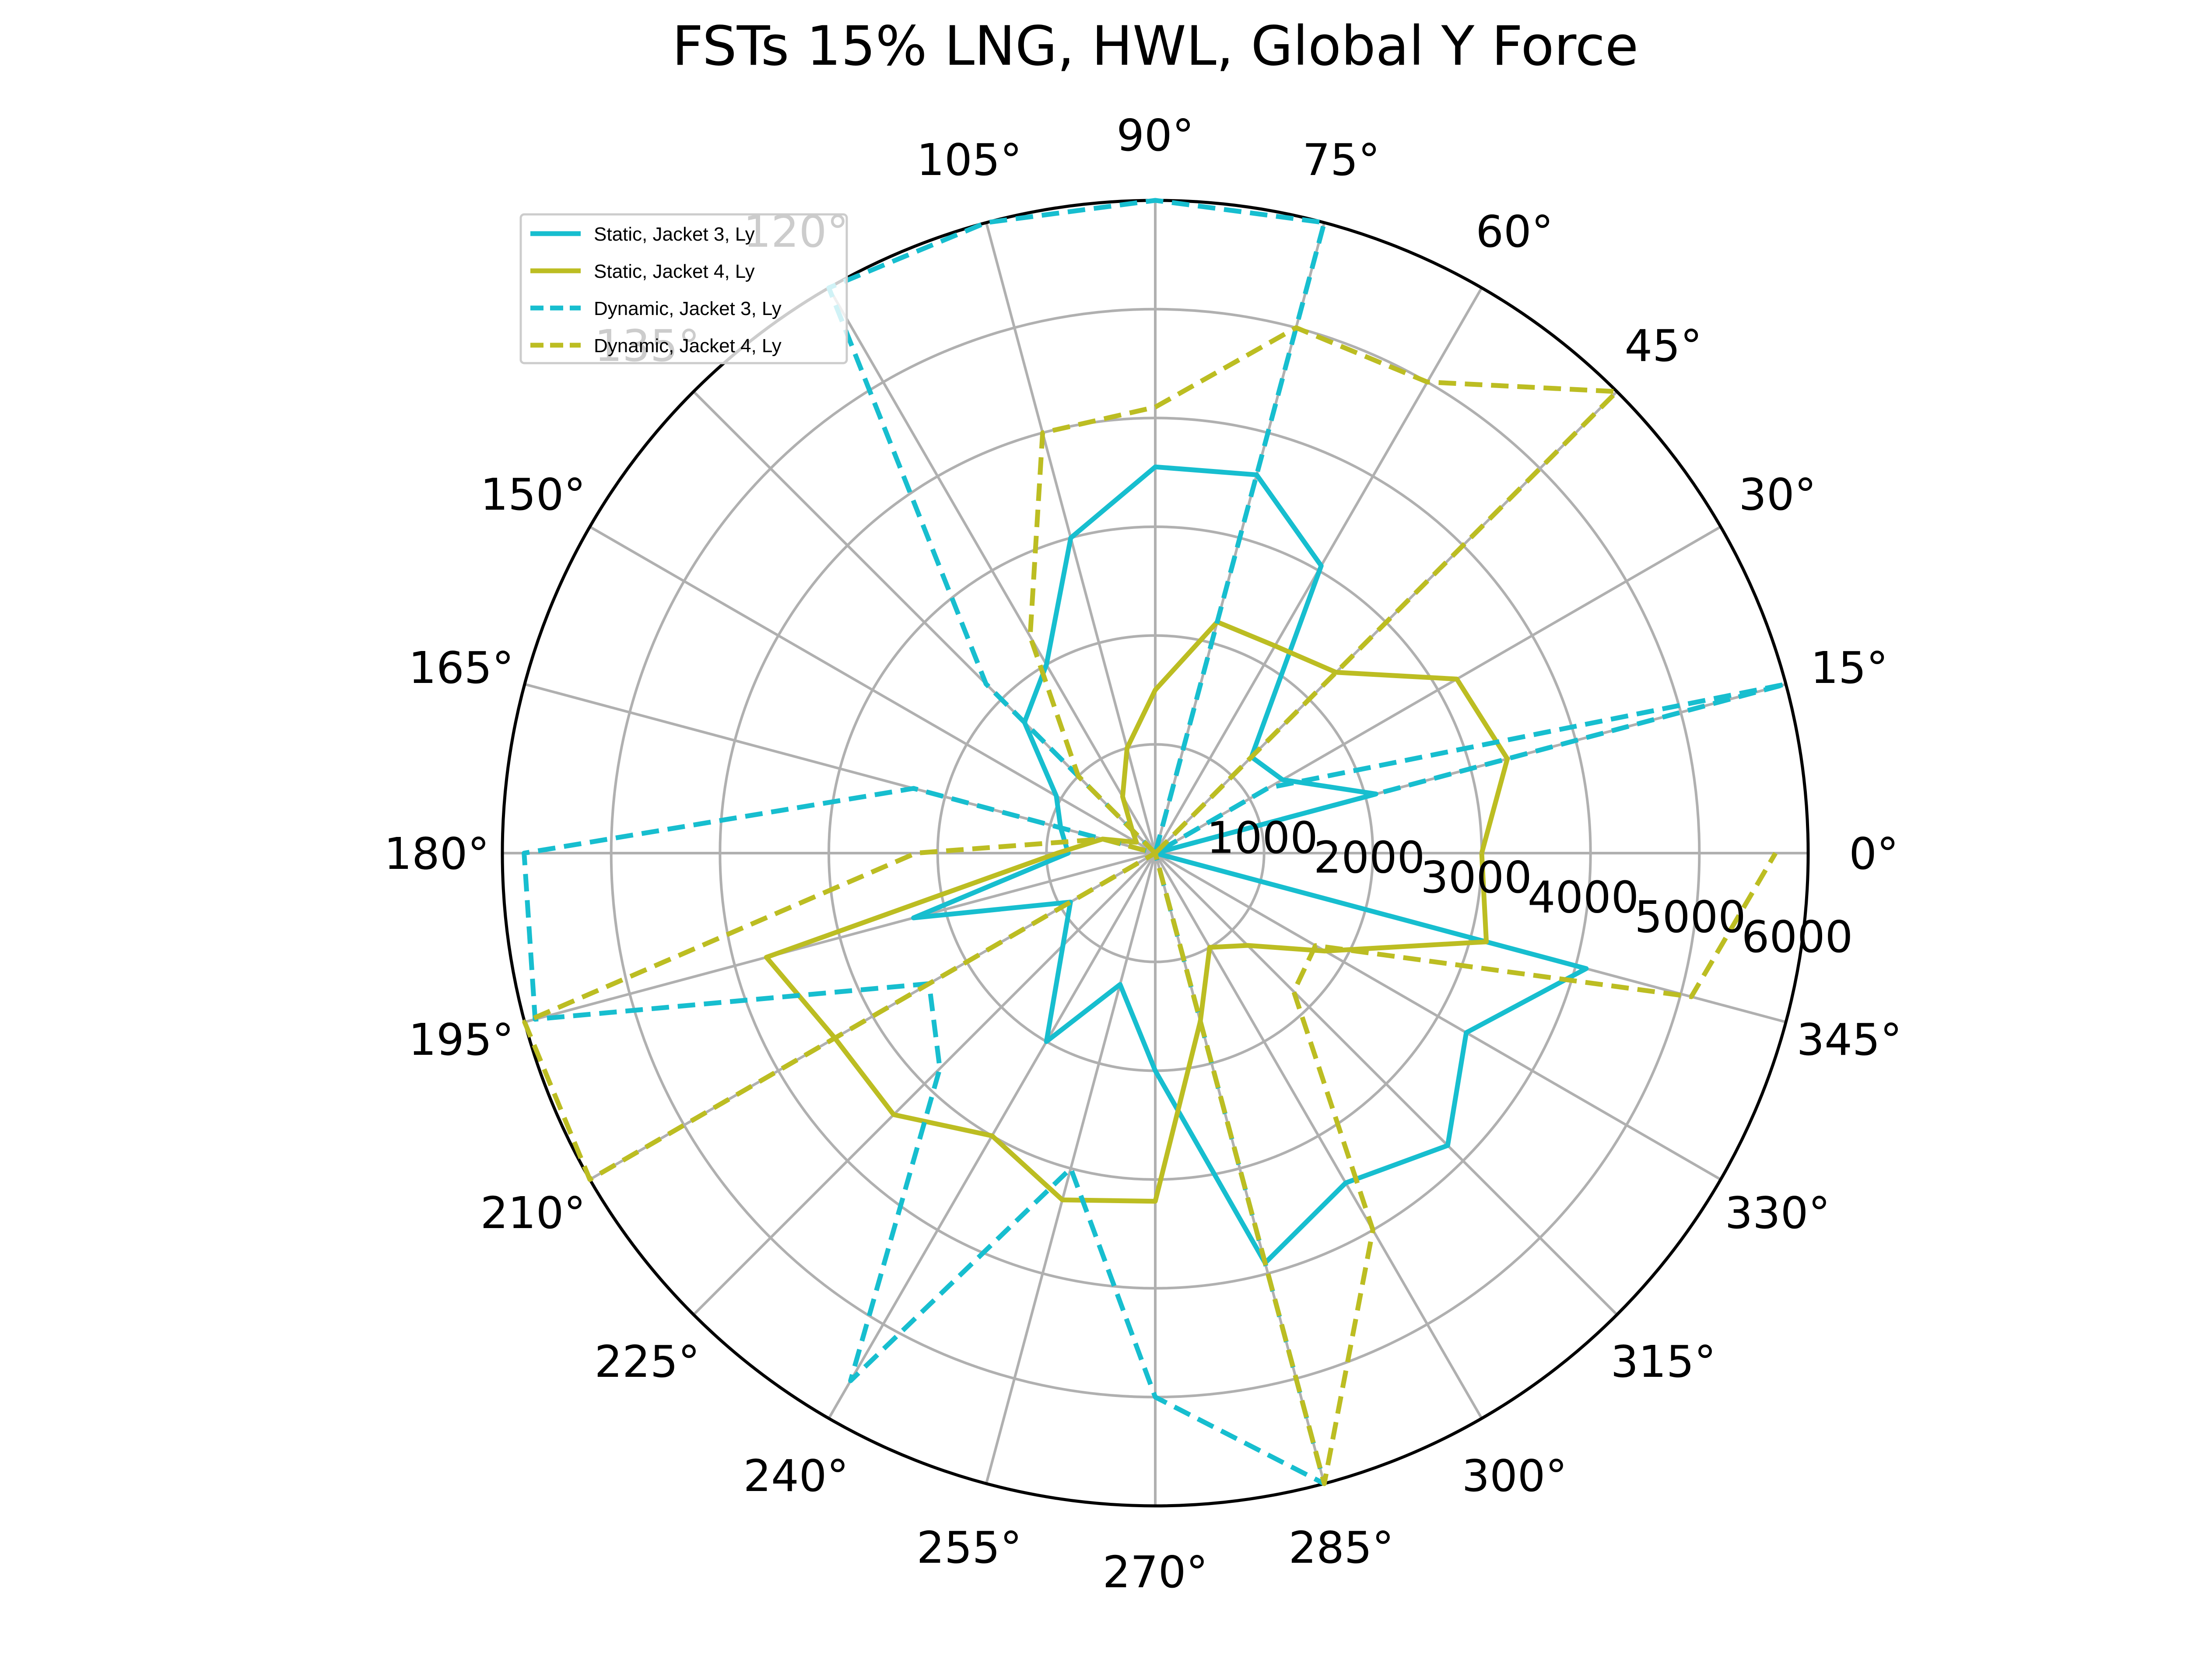  What do you see at coordinates (674, 234) in the screenshot?
I see `legend-entry-1: Static, Jacket 3, Ly` at bounding box center [674, 234].